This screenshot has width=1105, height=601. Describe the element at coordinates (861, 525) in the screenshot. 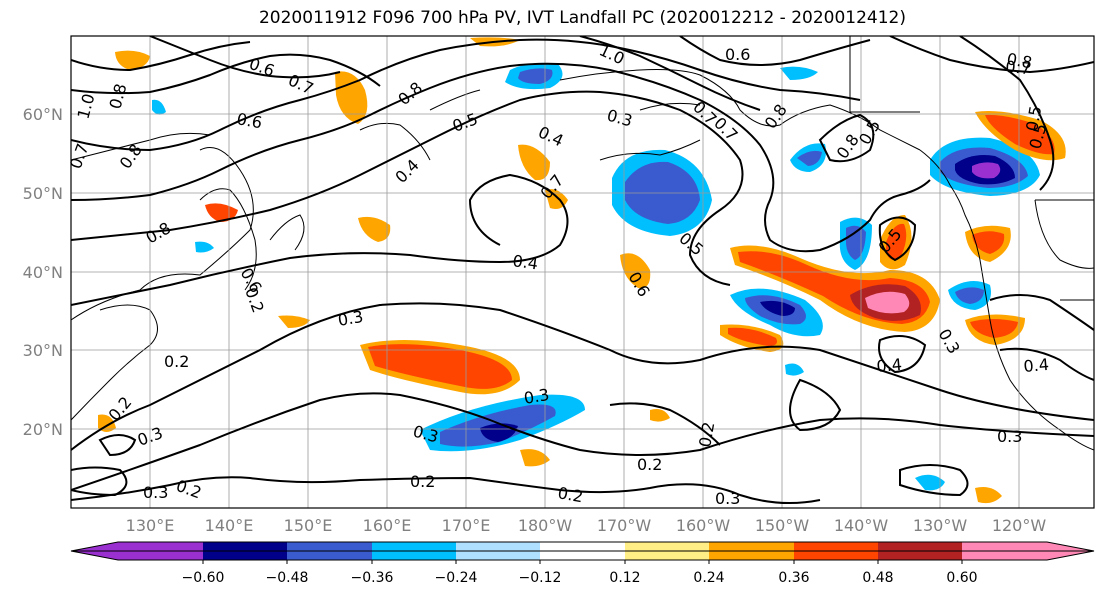

I see `lon-label: 140°W` at that location.